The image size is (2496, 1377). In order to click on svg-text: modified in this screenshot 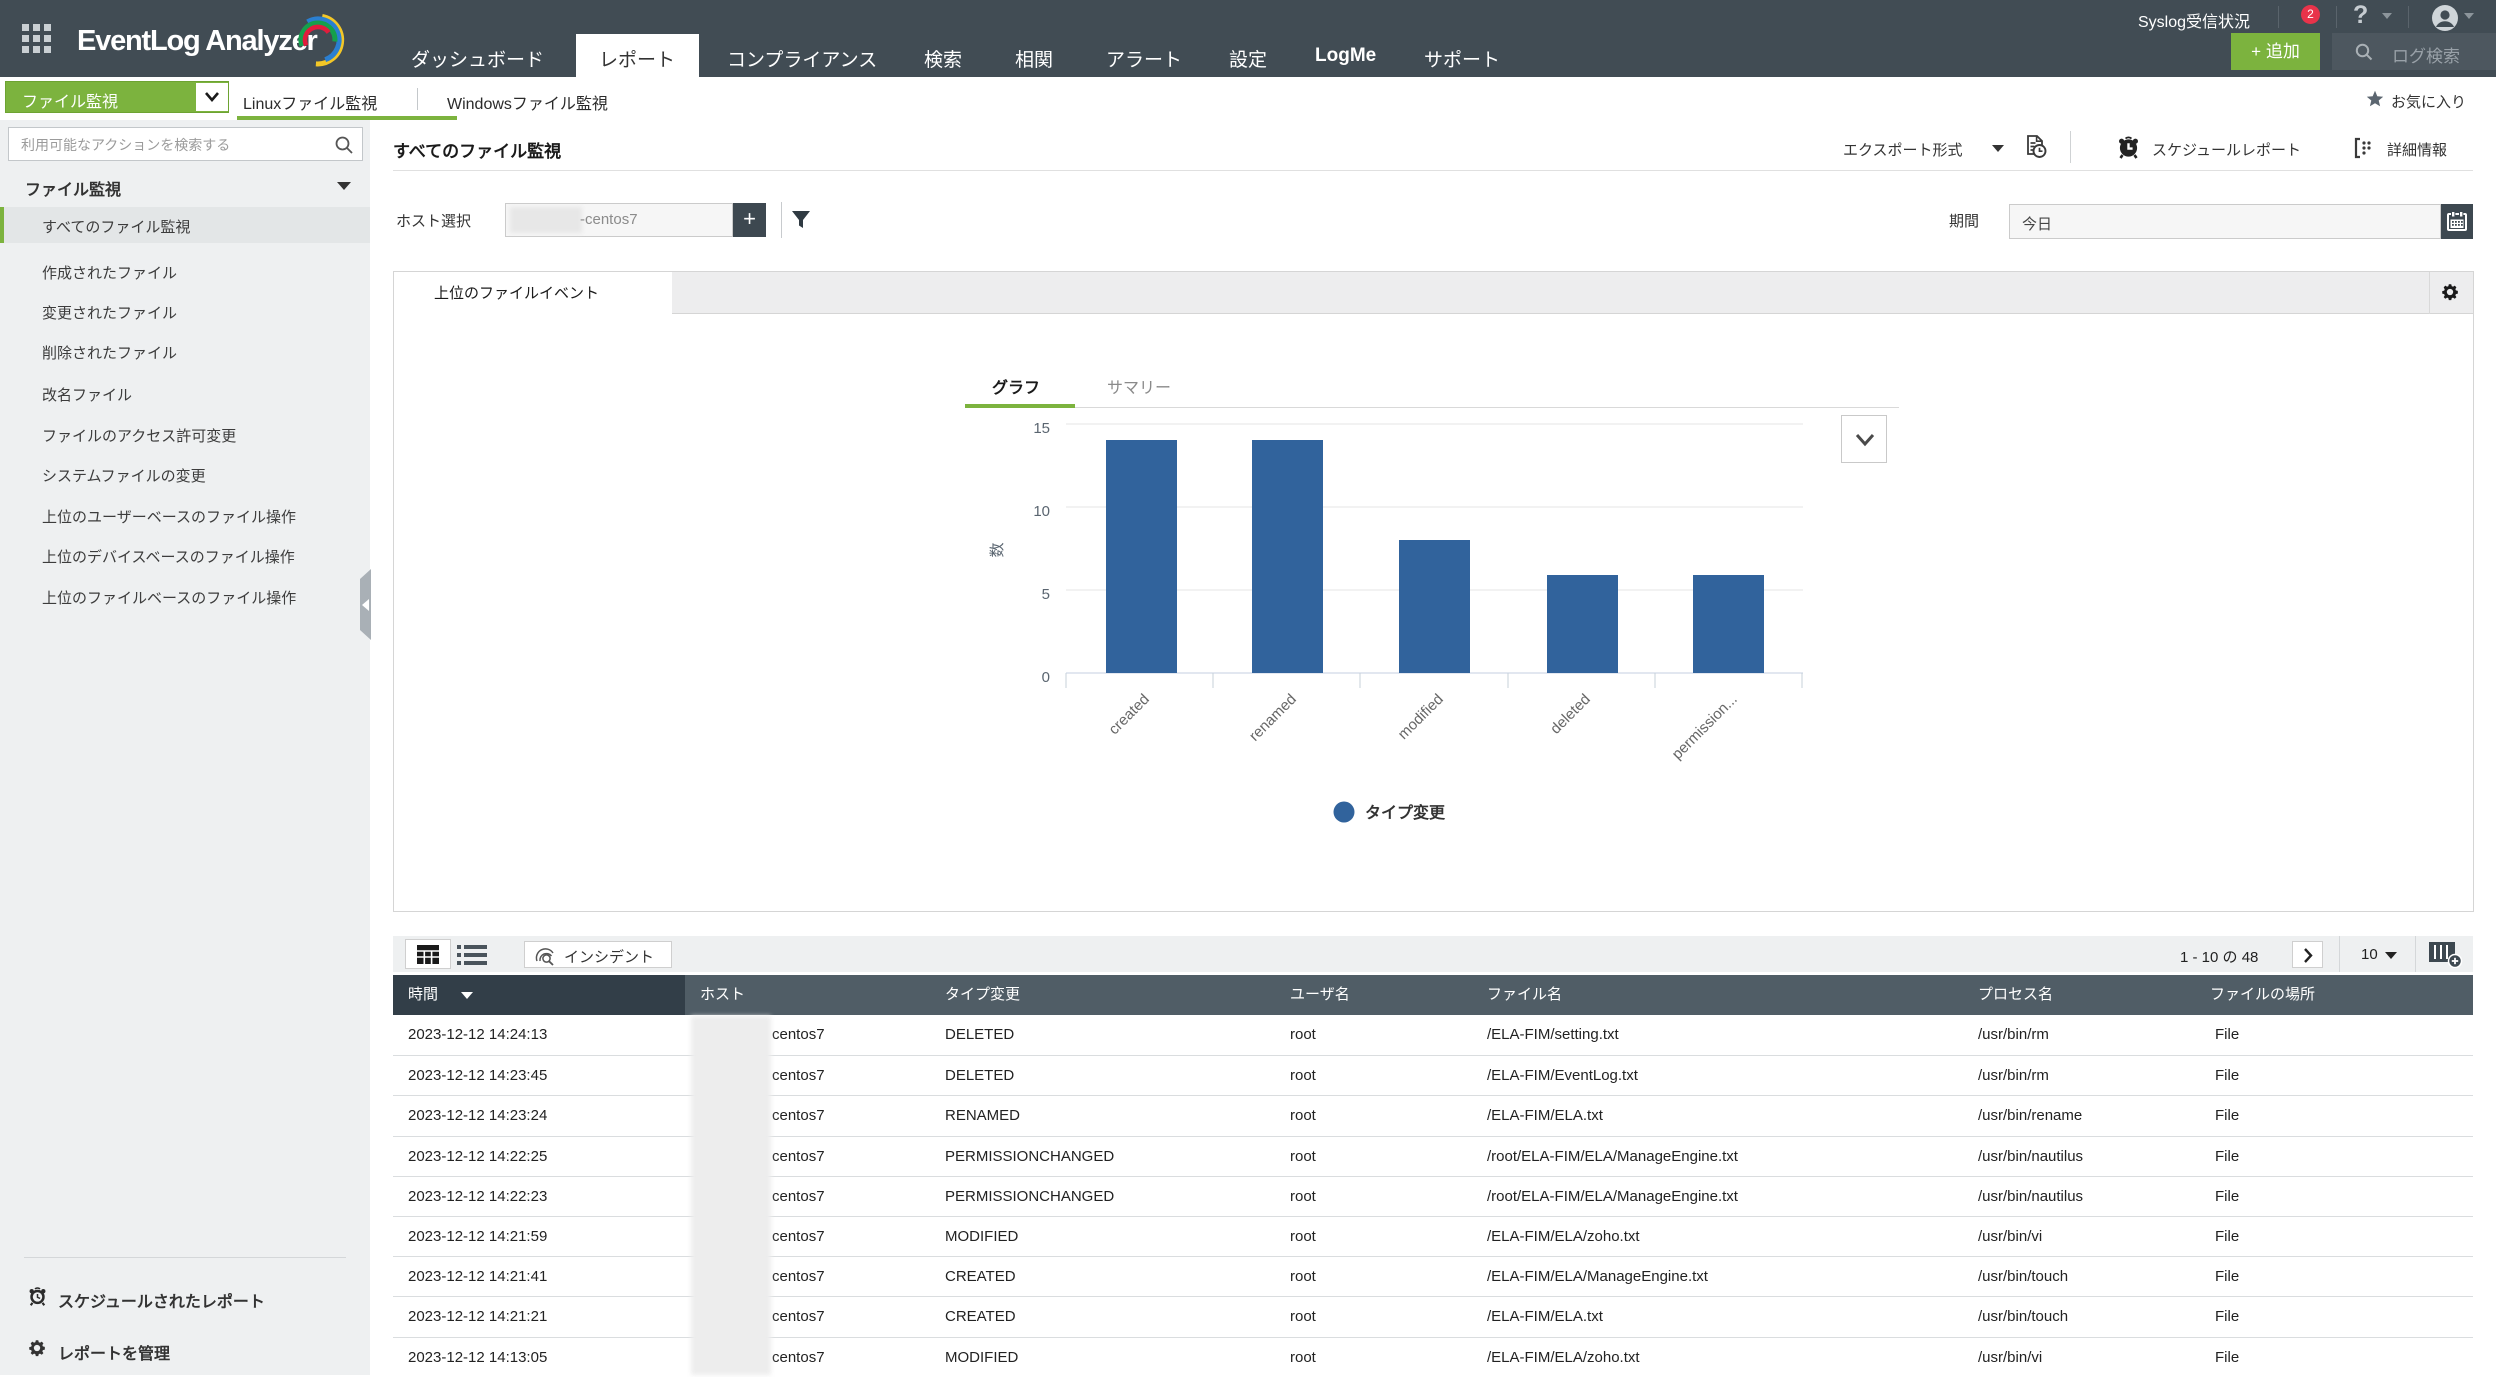, I will do `click(1421, 717)`.